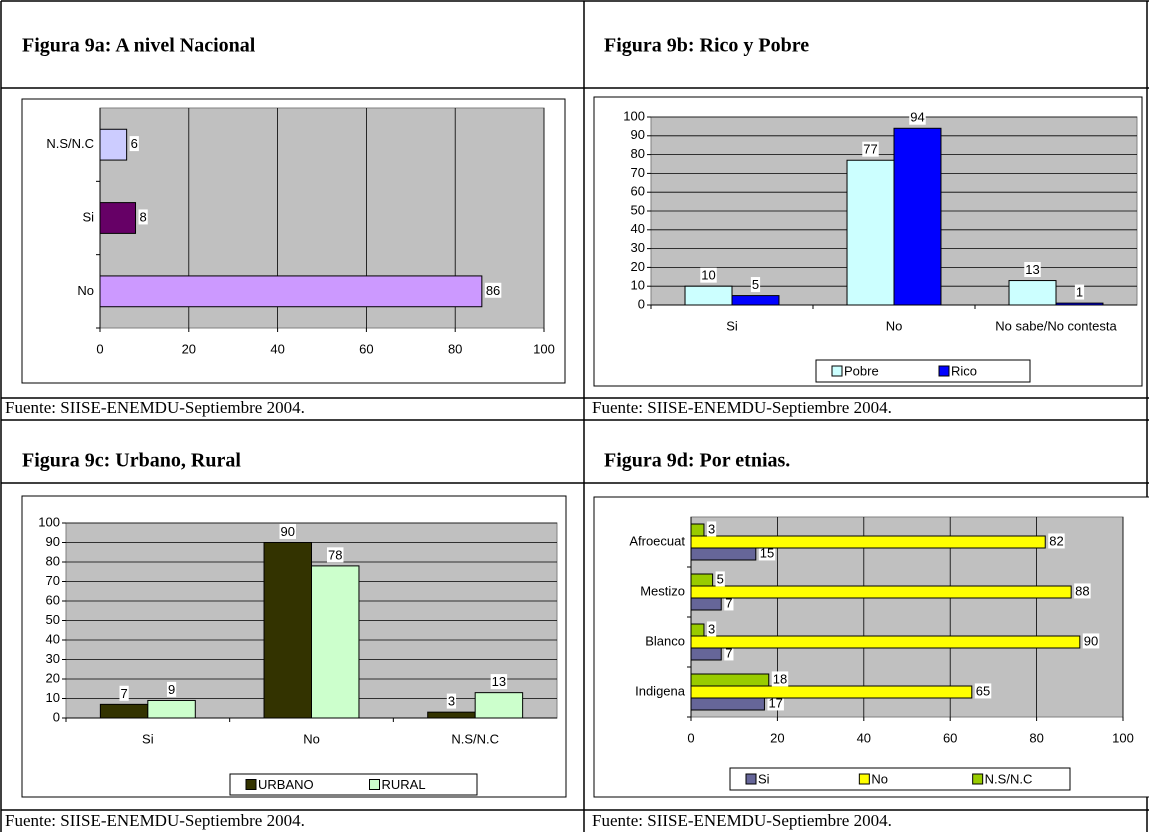 Image resolution: width=1149 pixels, height=832 pixels. I want to click on value-label: 10, so click(708, 275).